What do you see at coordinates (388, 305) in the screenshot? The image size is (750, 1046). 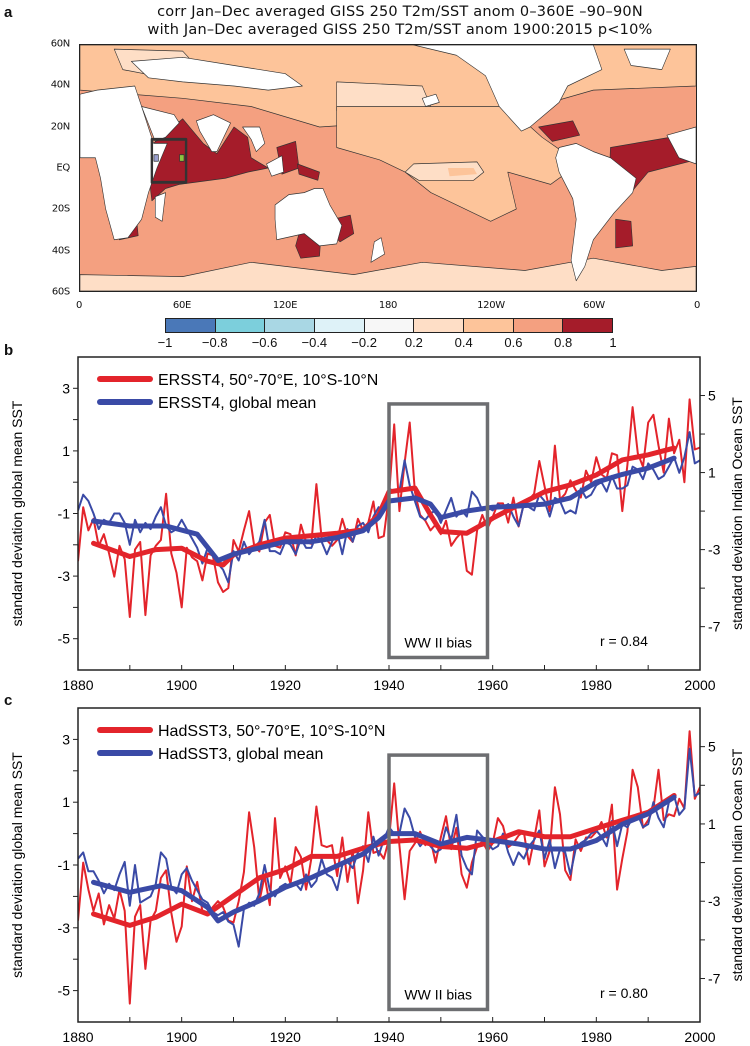 I see `longitude-label: 180` at bounding box center [388, 305].